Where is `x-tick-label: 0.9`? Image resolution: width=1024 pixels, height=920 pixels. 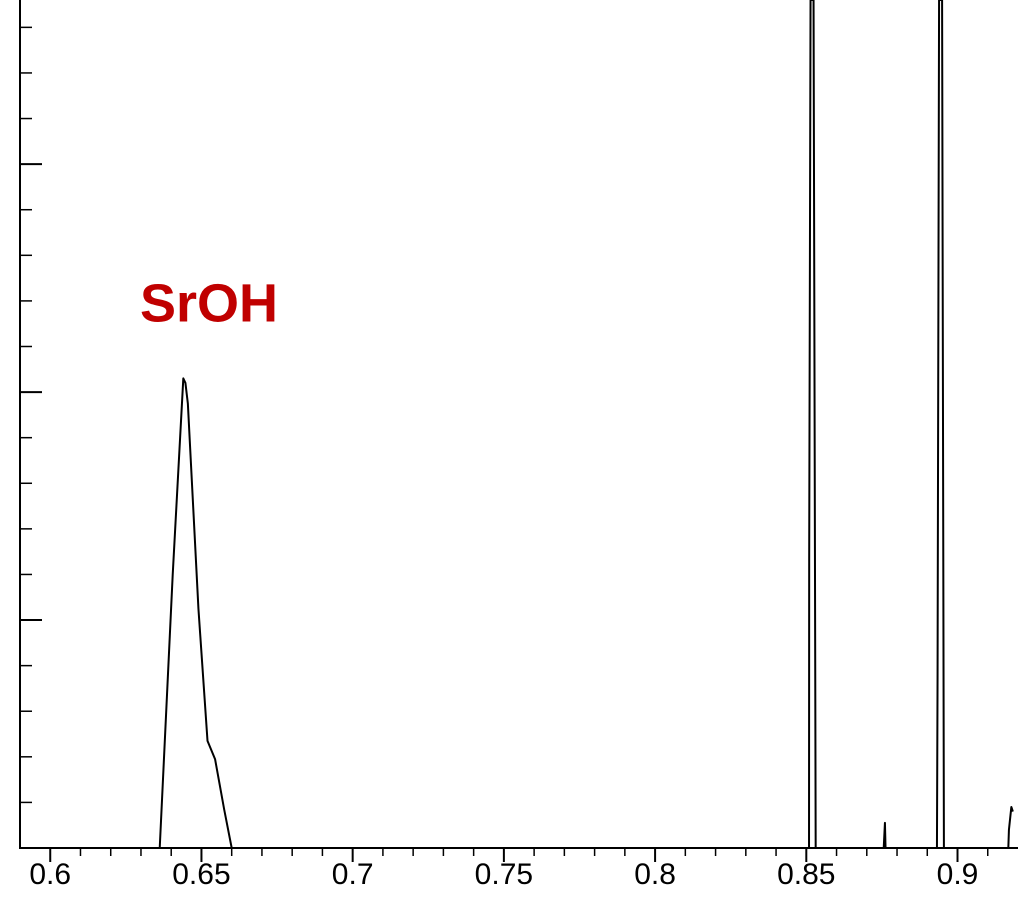
x-tick-label: 0.9 is located at coordinates (958, 874).